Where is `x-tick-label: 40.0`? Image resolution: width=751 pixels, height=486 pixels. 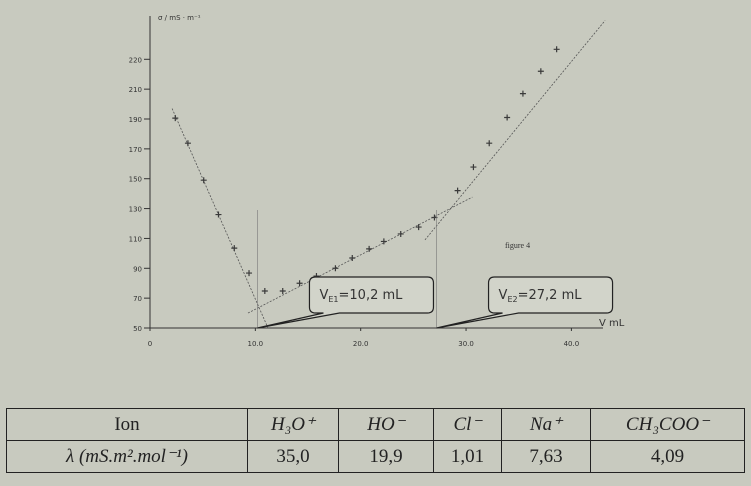 x-tick-label: 40.0 is located at coordinates (572, 344).